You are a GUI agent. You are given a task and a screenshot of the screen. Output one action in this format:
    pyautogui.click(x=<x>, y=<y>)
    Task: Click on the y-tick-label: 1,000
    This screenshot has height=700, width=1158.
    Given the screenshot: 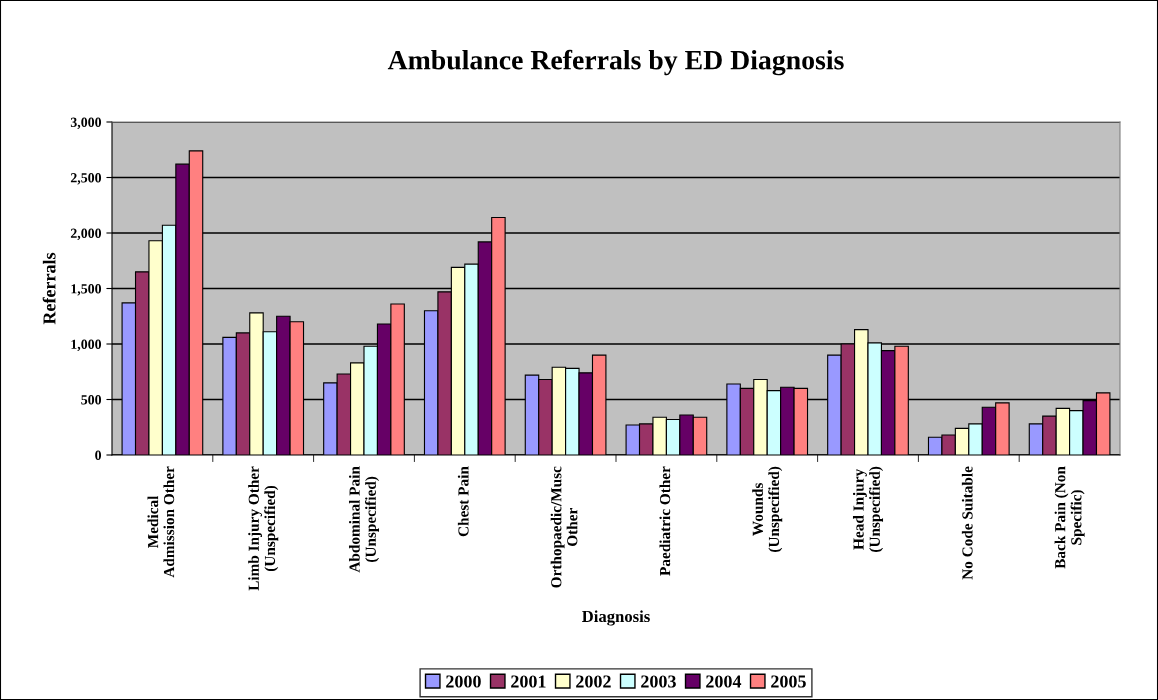 What is the action you would take?
    pyautogui.click(x=86, y=345)
    